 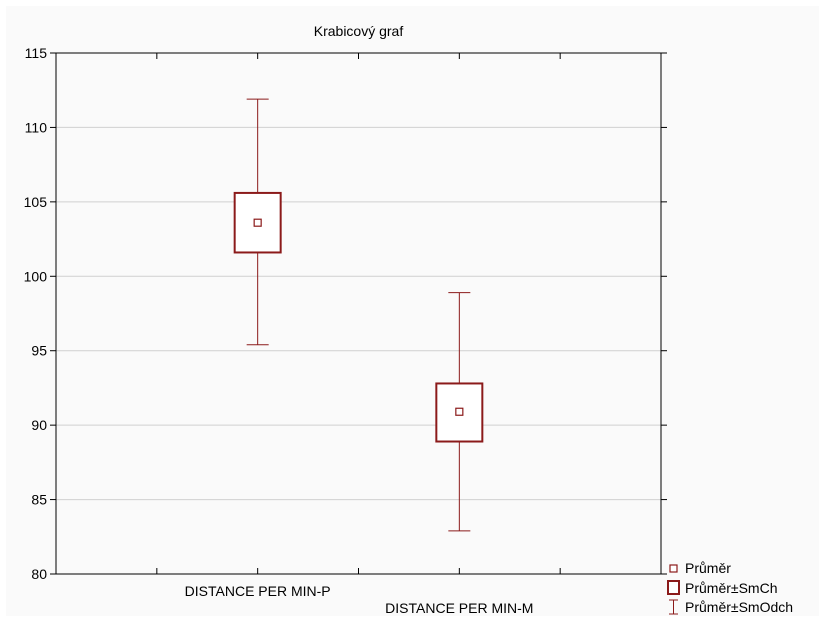 What do you see at coordinates (39, 425) in the screenshot?
I see `y-tick-label: 90` at bounding box center [39, 425].